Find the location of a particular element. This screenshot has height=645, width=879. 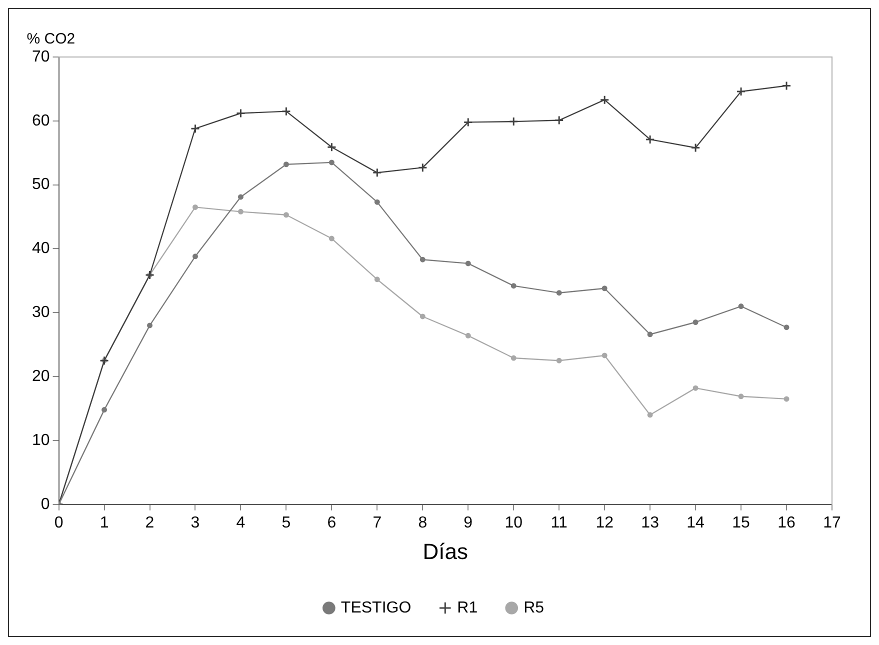

legend-label: R1 is located at coordinates (467, 607).